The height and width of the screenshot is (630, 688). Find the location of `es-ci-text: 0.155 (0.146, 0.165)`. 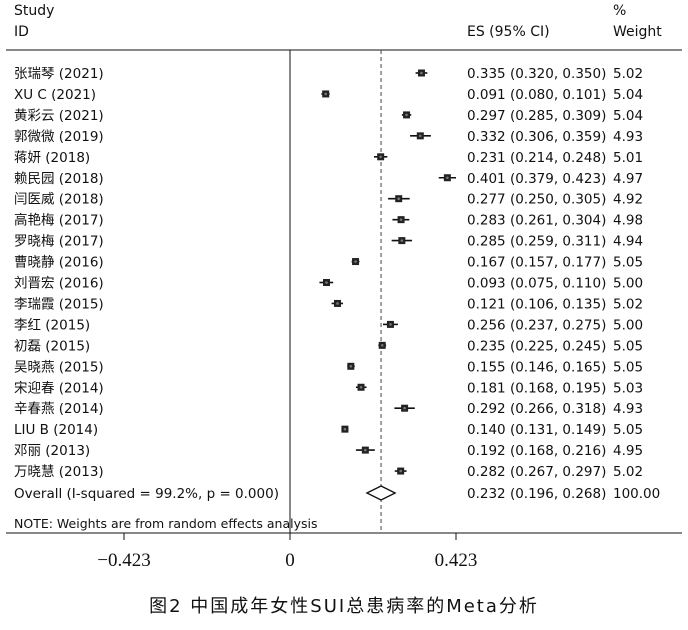

es-ci-text: 0.155 (0.146, 0.165) is located at coordinates (536, 367).